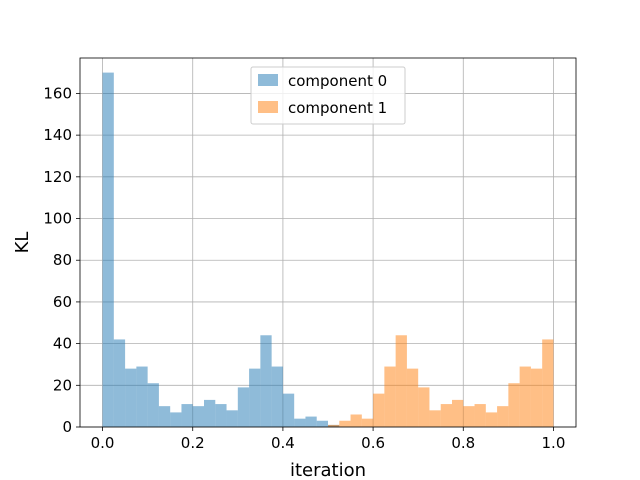 This screenshot has width=640, height=480. Describe the element at coordinates (103, 443) in the screenshot. I see `x-tick-label: 0.0` at that location.